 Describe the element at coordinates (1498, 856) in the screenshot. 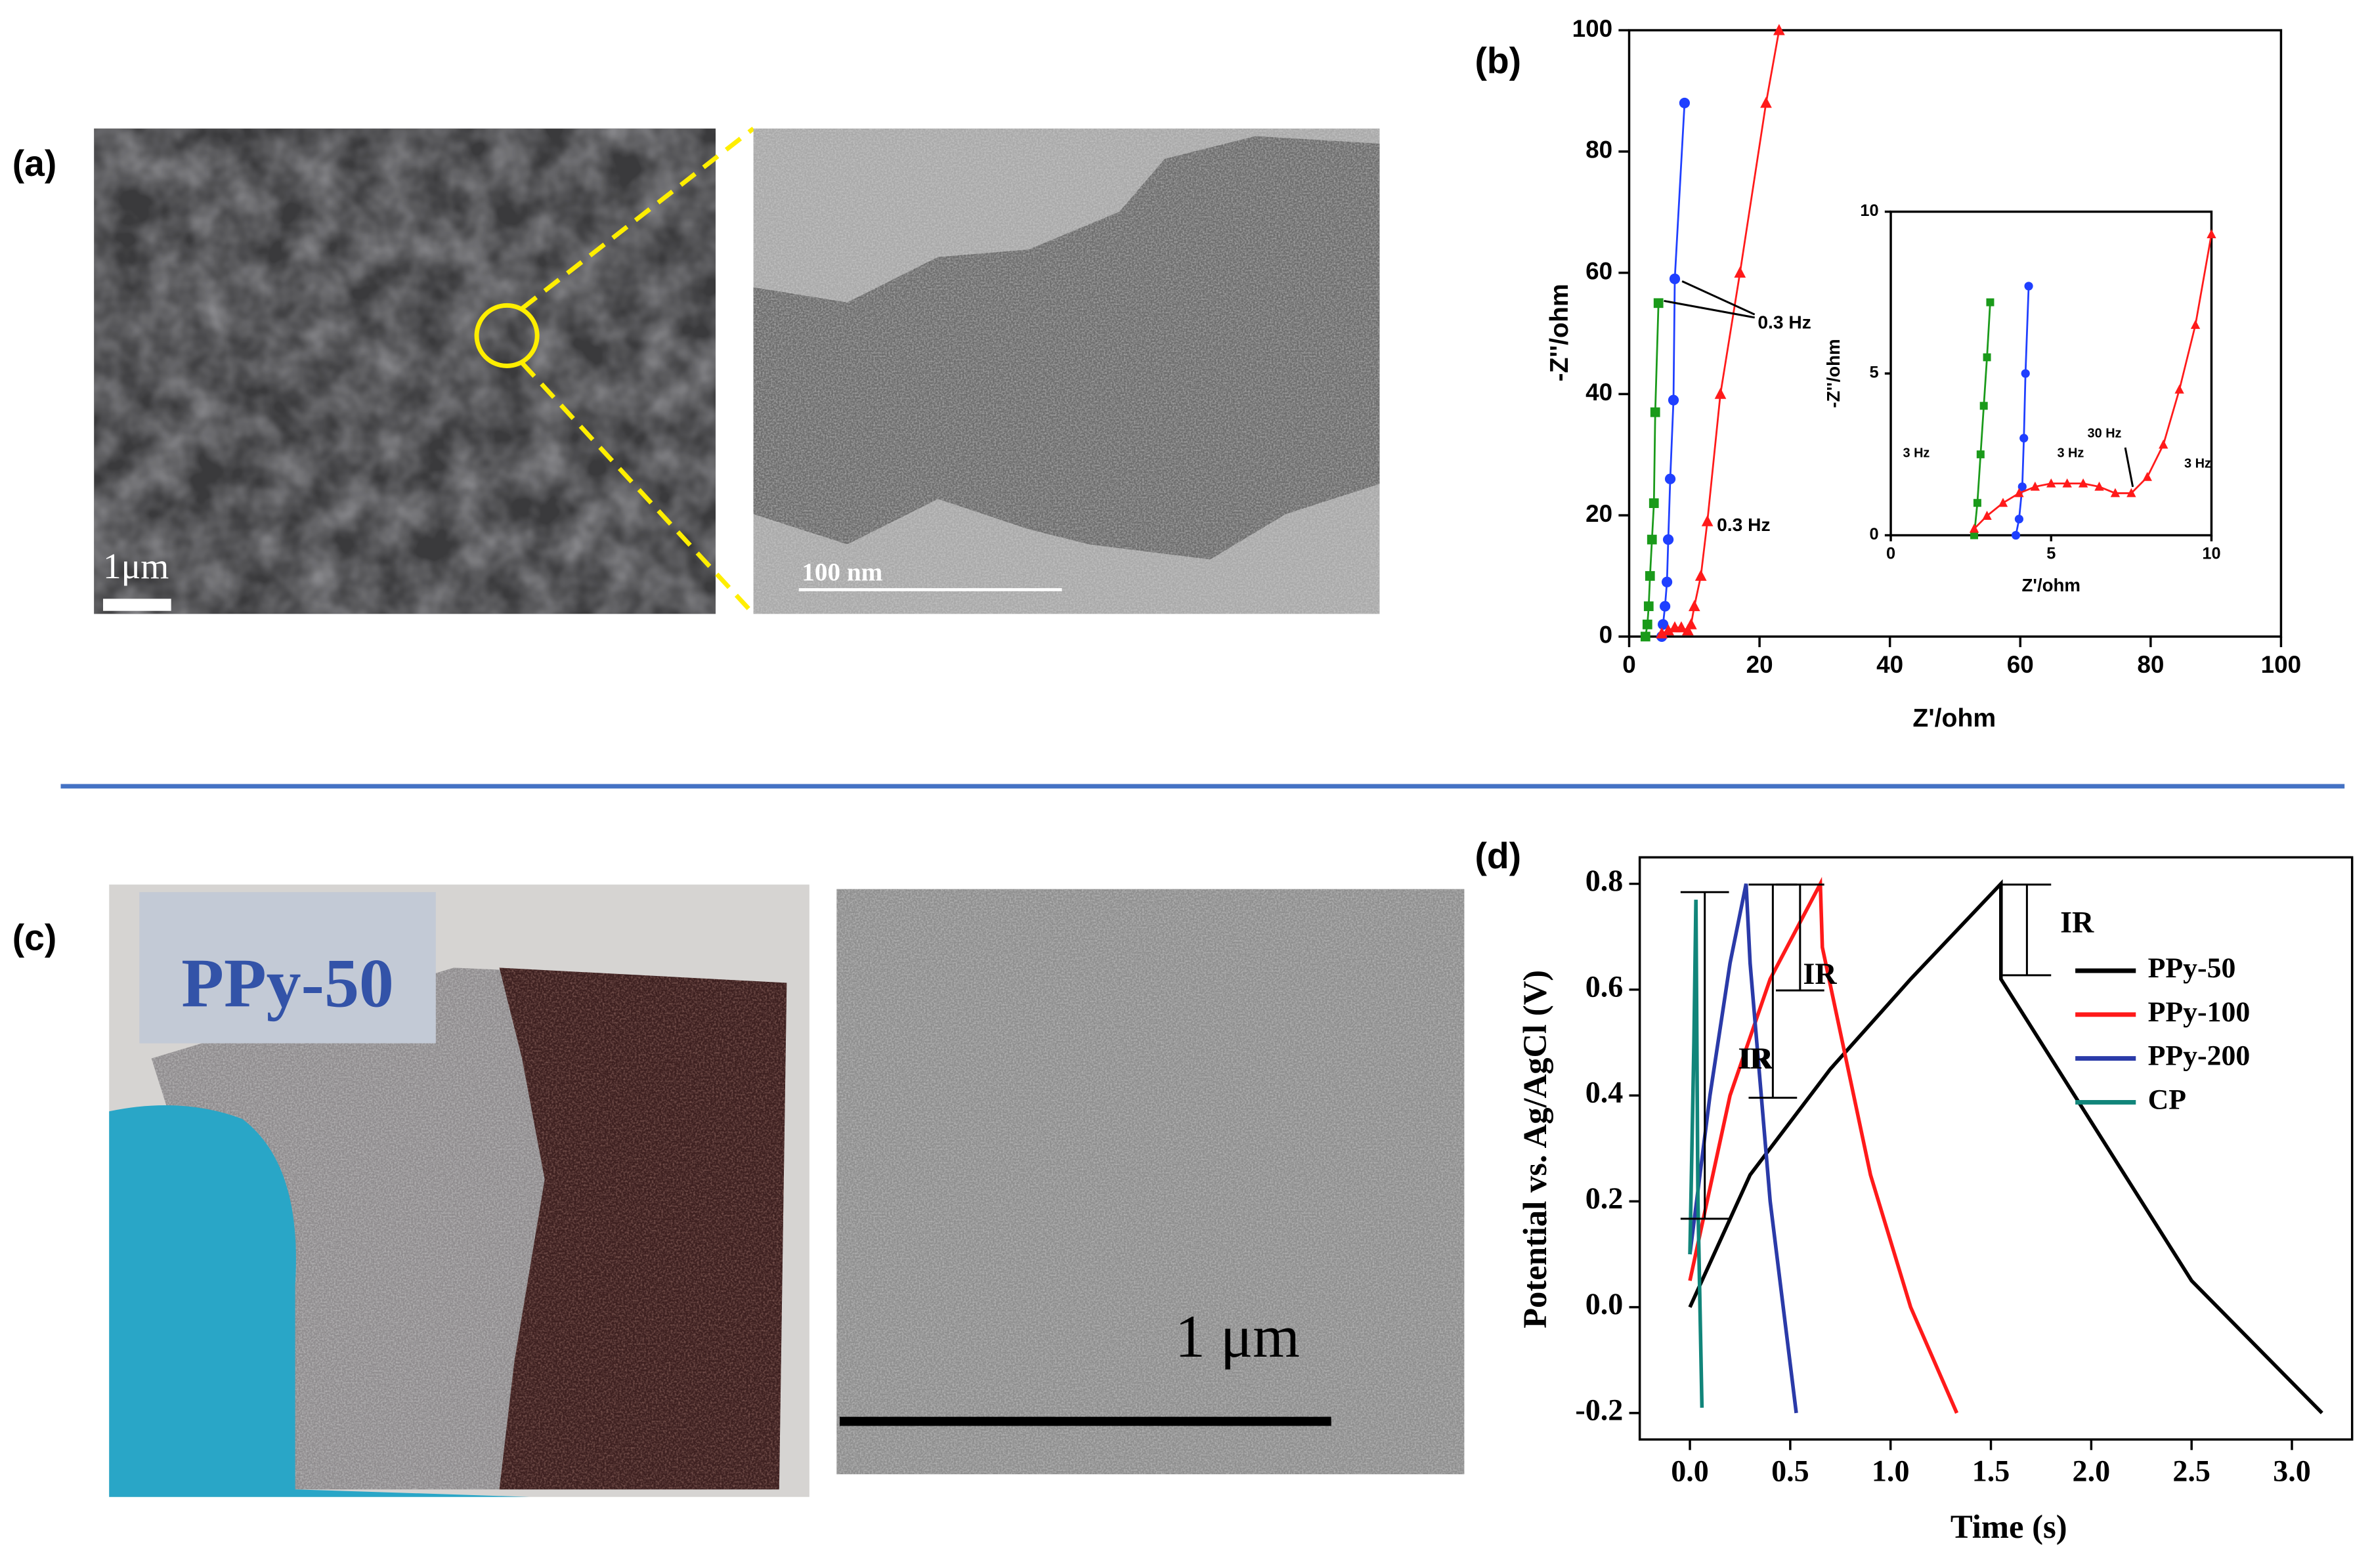

I see `panel-label: (d)` at that location.